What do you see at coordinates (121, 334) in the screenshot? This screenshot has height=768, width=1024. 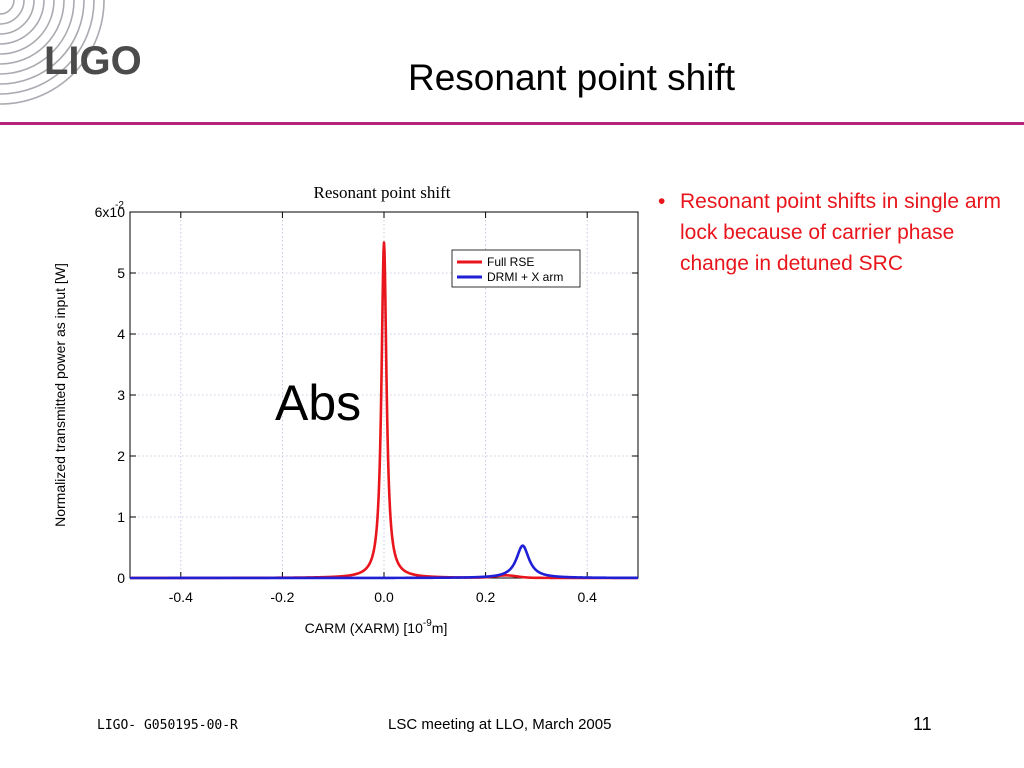 I see `y-tick-label: 4` at bounding box center [121, 334].